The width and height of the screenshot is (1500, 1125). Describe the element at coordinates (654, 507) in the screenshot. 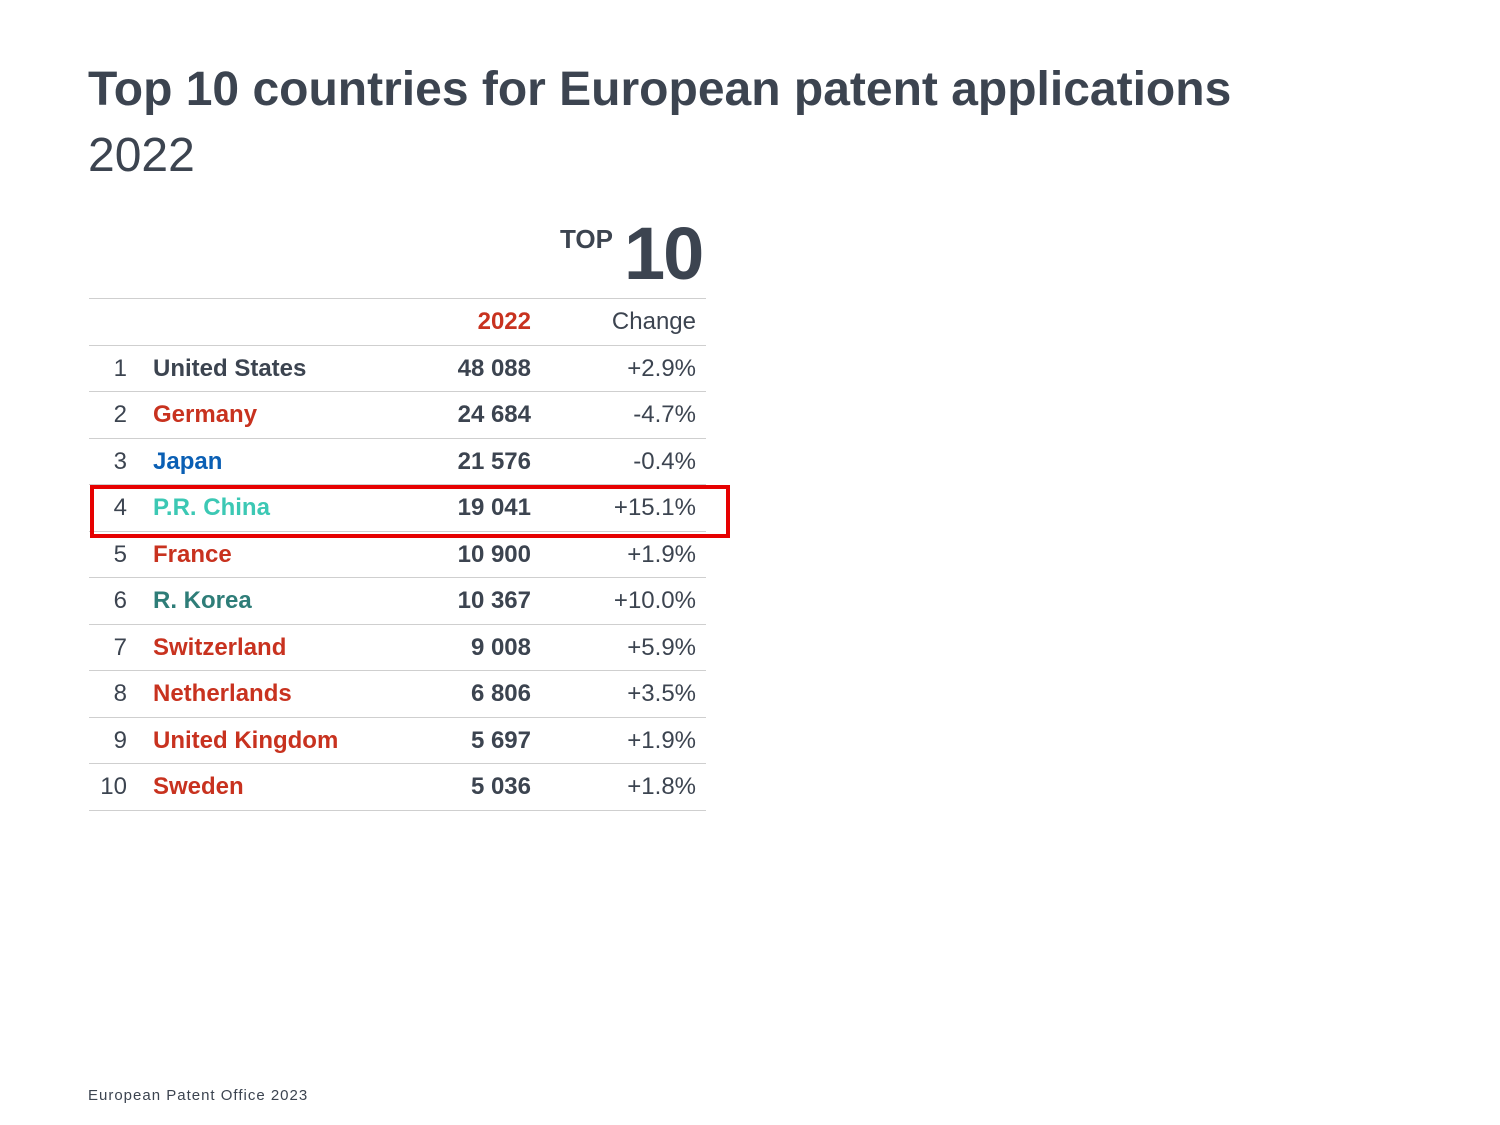

I see `change-cell: +15.1%` at that location.